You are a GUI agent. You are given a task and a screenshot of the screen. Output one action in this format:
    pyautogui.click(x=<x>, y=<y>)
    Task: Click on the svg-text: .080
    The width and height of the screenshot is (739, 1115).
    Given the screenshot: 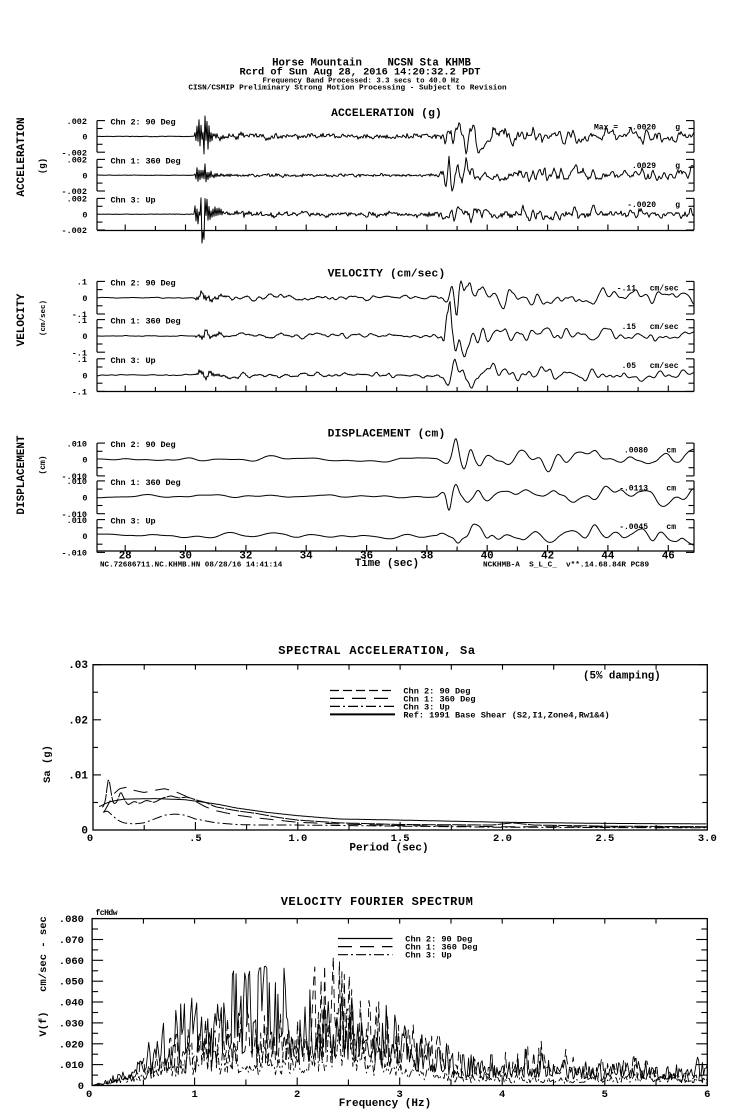 What is the action you would take?
    pyautogui.click(x=71, y=920)
    